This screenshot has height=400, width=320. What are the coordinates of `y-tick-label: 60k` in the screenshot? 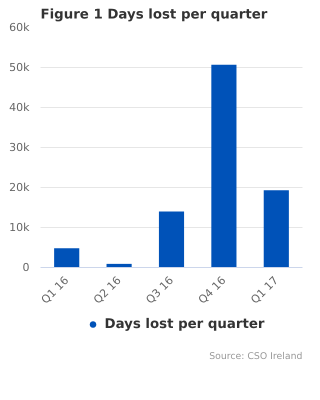 It's located at (19, 27).